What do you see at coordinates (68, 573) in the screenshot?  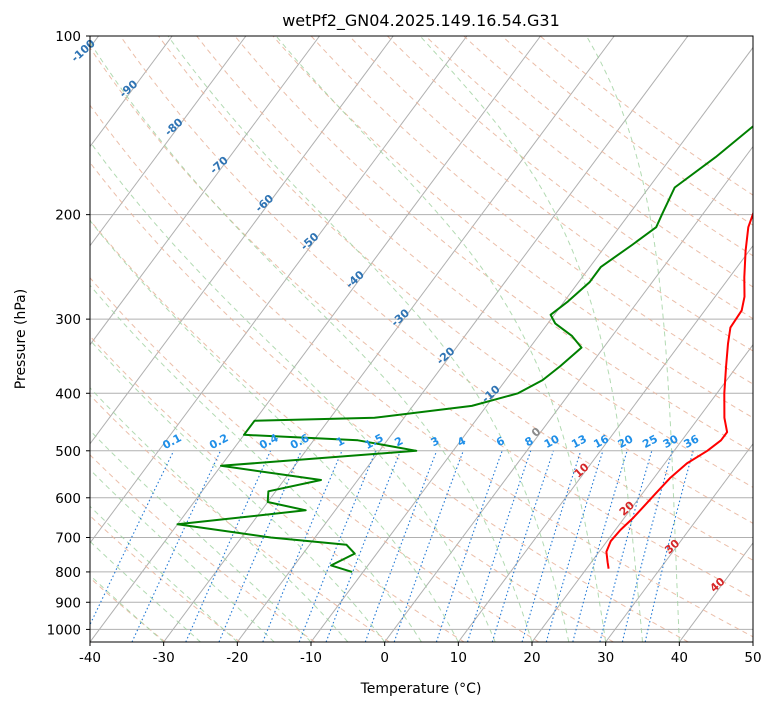 I see `y-tick-label: 800` at bounding box center [68, 573].